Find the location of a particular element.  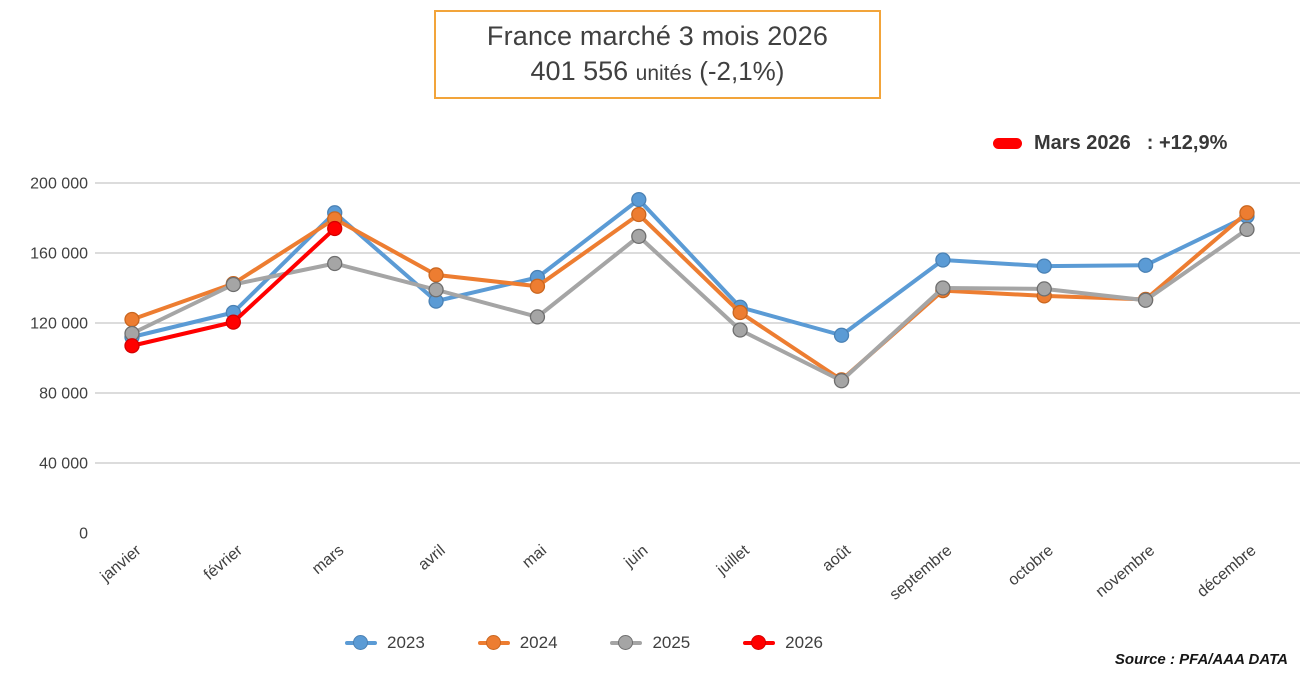

data-point-2023-septembre is located at coordinates (943, 260).